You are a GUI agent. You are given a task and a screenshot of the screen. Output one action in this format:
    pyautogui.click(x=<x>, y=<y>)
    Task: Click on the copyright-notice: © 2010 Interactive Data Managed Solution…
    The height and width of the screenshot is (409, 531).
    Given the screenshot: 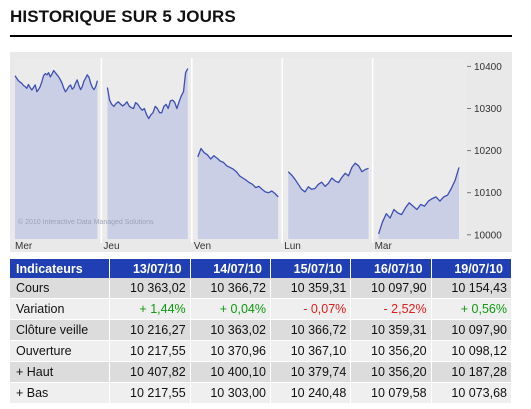 What is the action you would take?
    pyautogui.click(x=86, y=222)
    